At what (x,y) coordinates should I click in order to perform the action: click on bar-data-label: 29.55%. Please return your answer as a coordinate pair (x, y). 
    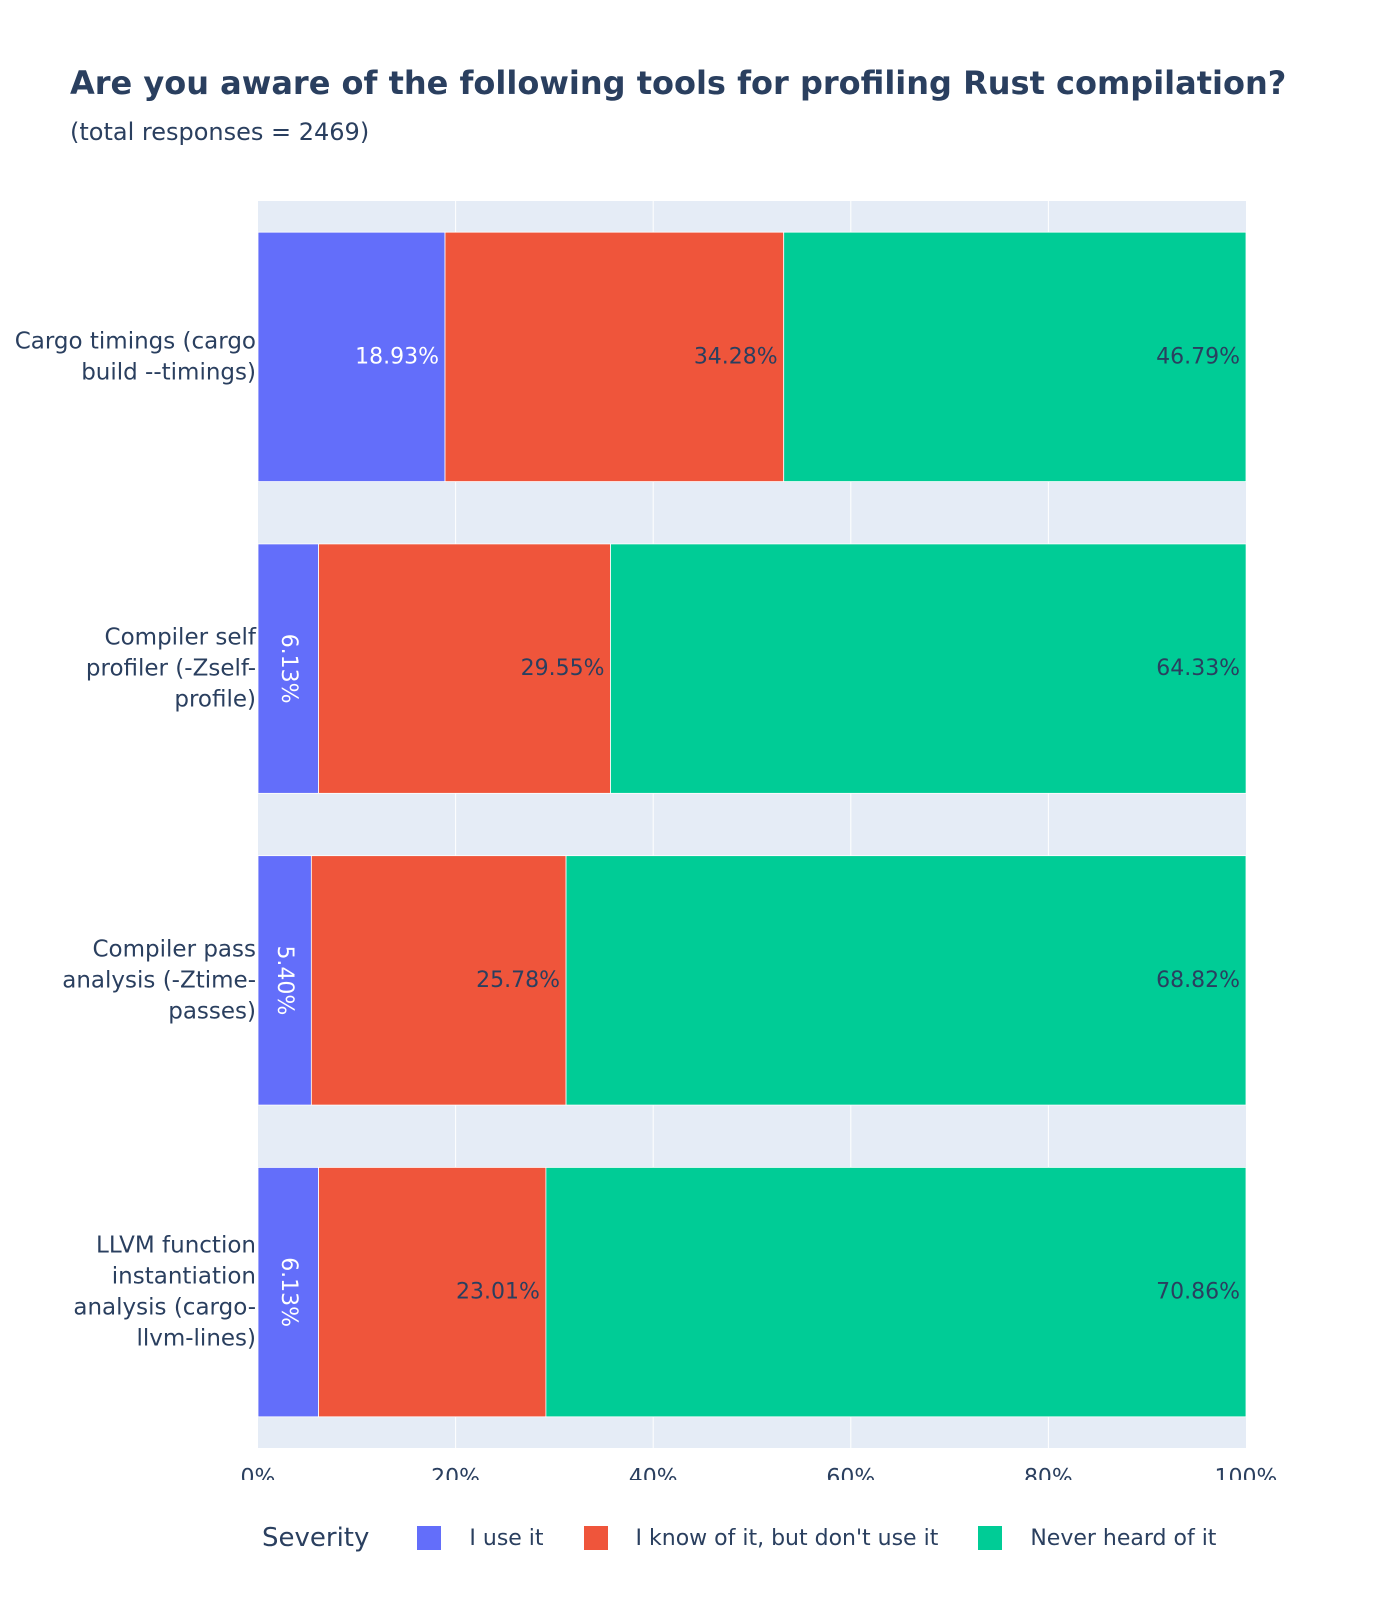
    Looking at the image, I should click on (563, 668).